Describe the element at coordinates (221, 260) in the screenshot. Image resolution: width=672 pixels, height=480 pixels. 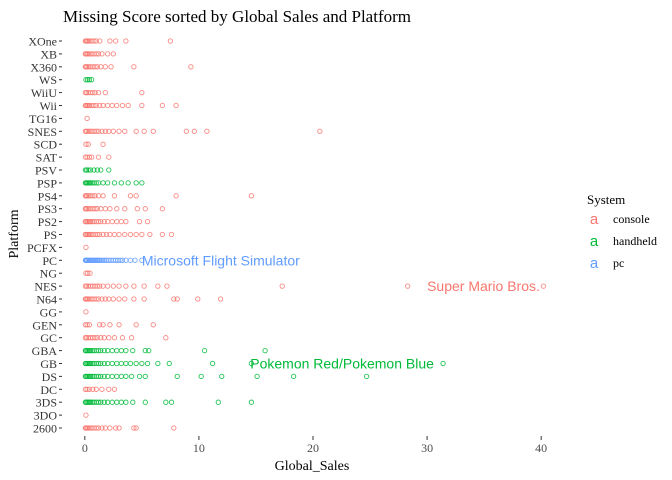
I see `annotation-label: Microsoft Flight Simulator` at that location.